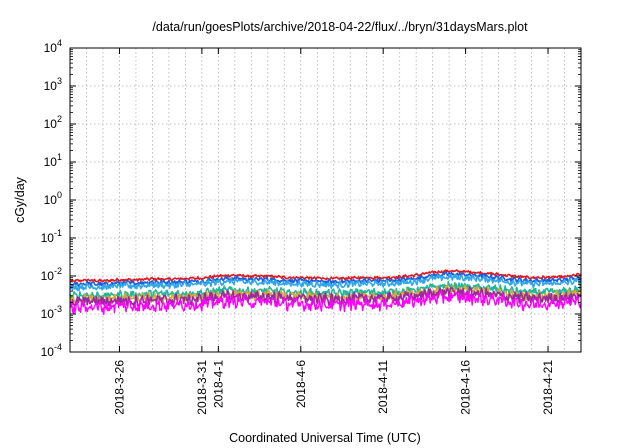 The height and width of the screenshot is (448, 640). Describe the element at coordinates (58, 233) in the screenshot. I see `y-tick-exponent: -1` at that location.